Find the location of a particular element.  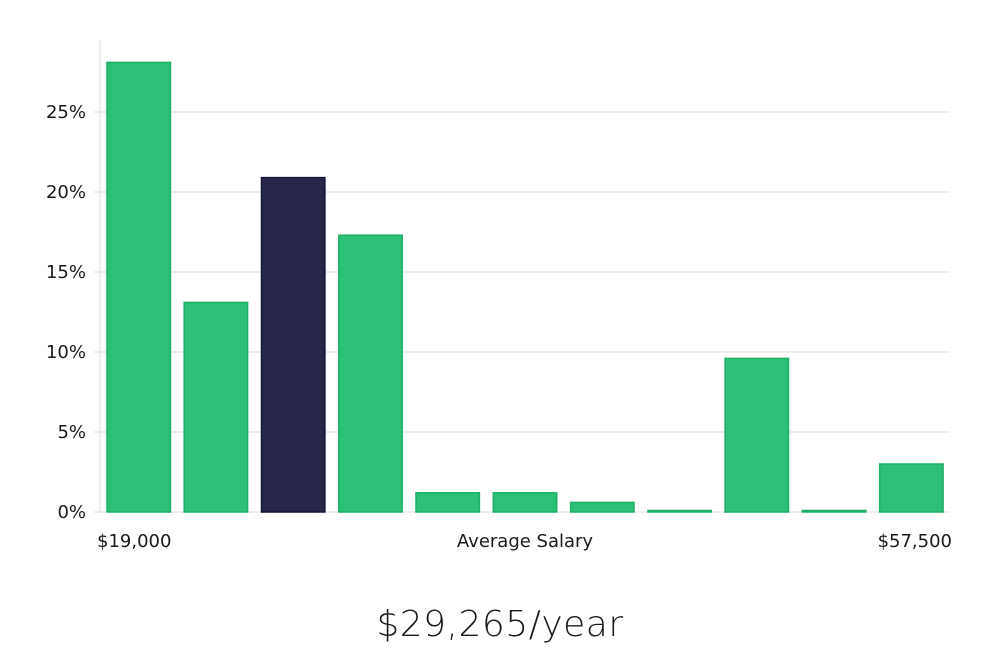

y-axis-ticks: 0% 5% 10% 15% 20% 25% is located at coordinates (73, 312).